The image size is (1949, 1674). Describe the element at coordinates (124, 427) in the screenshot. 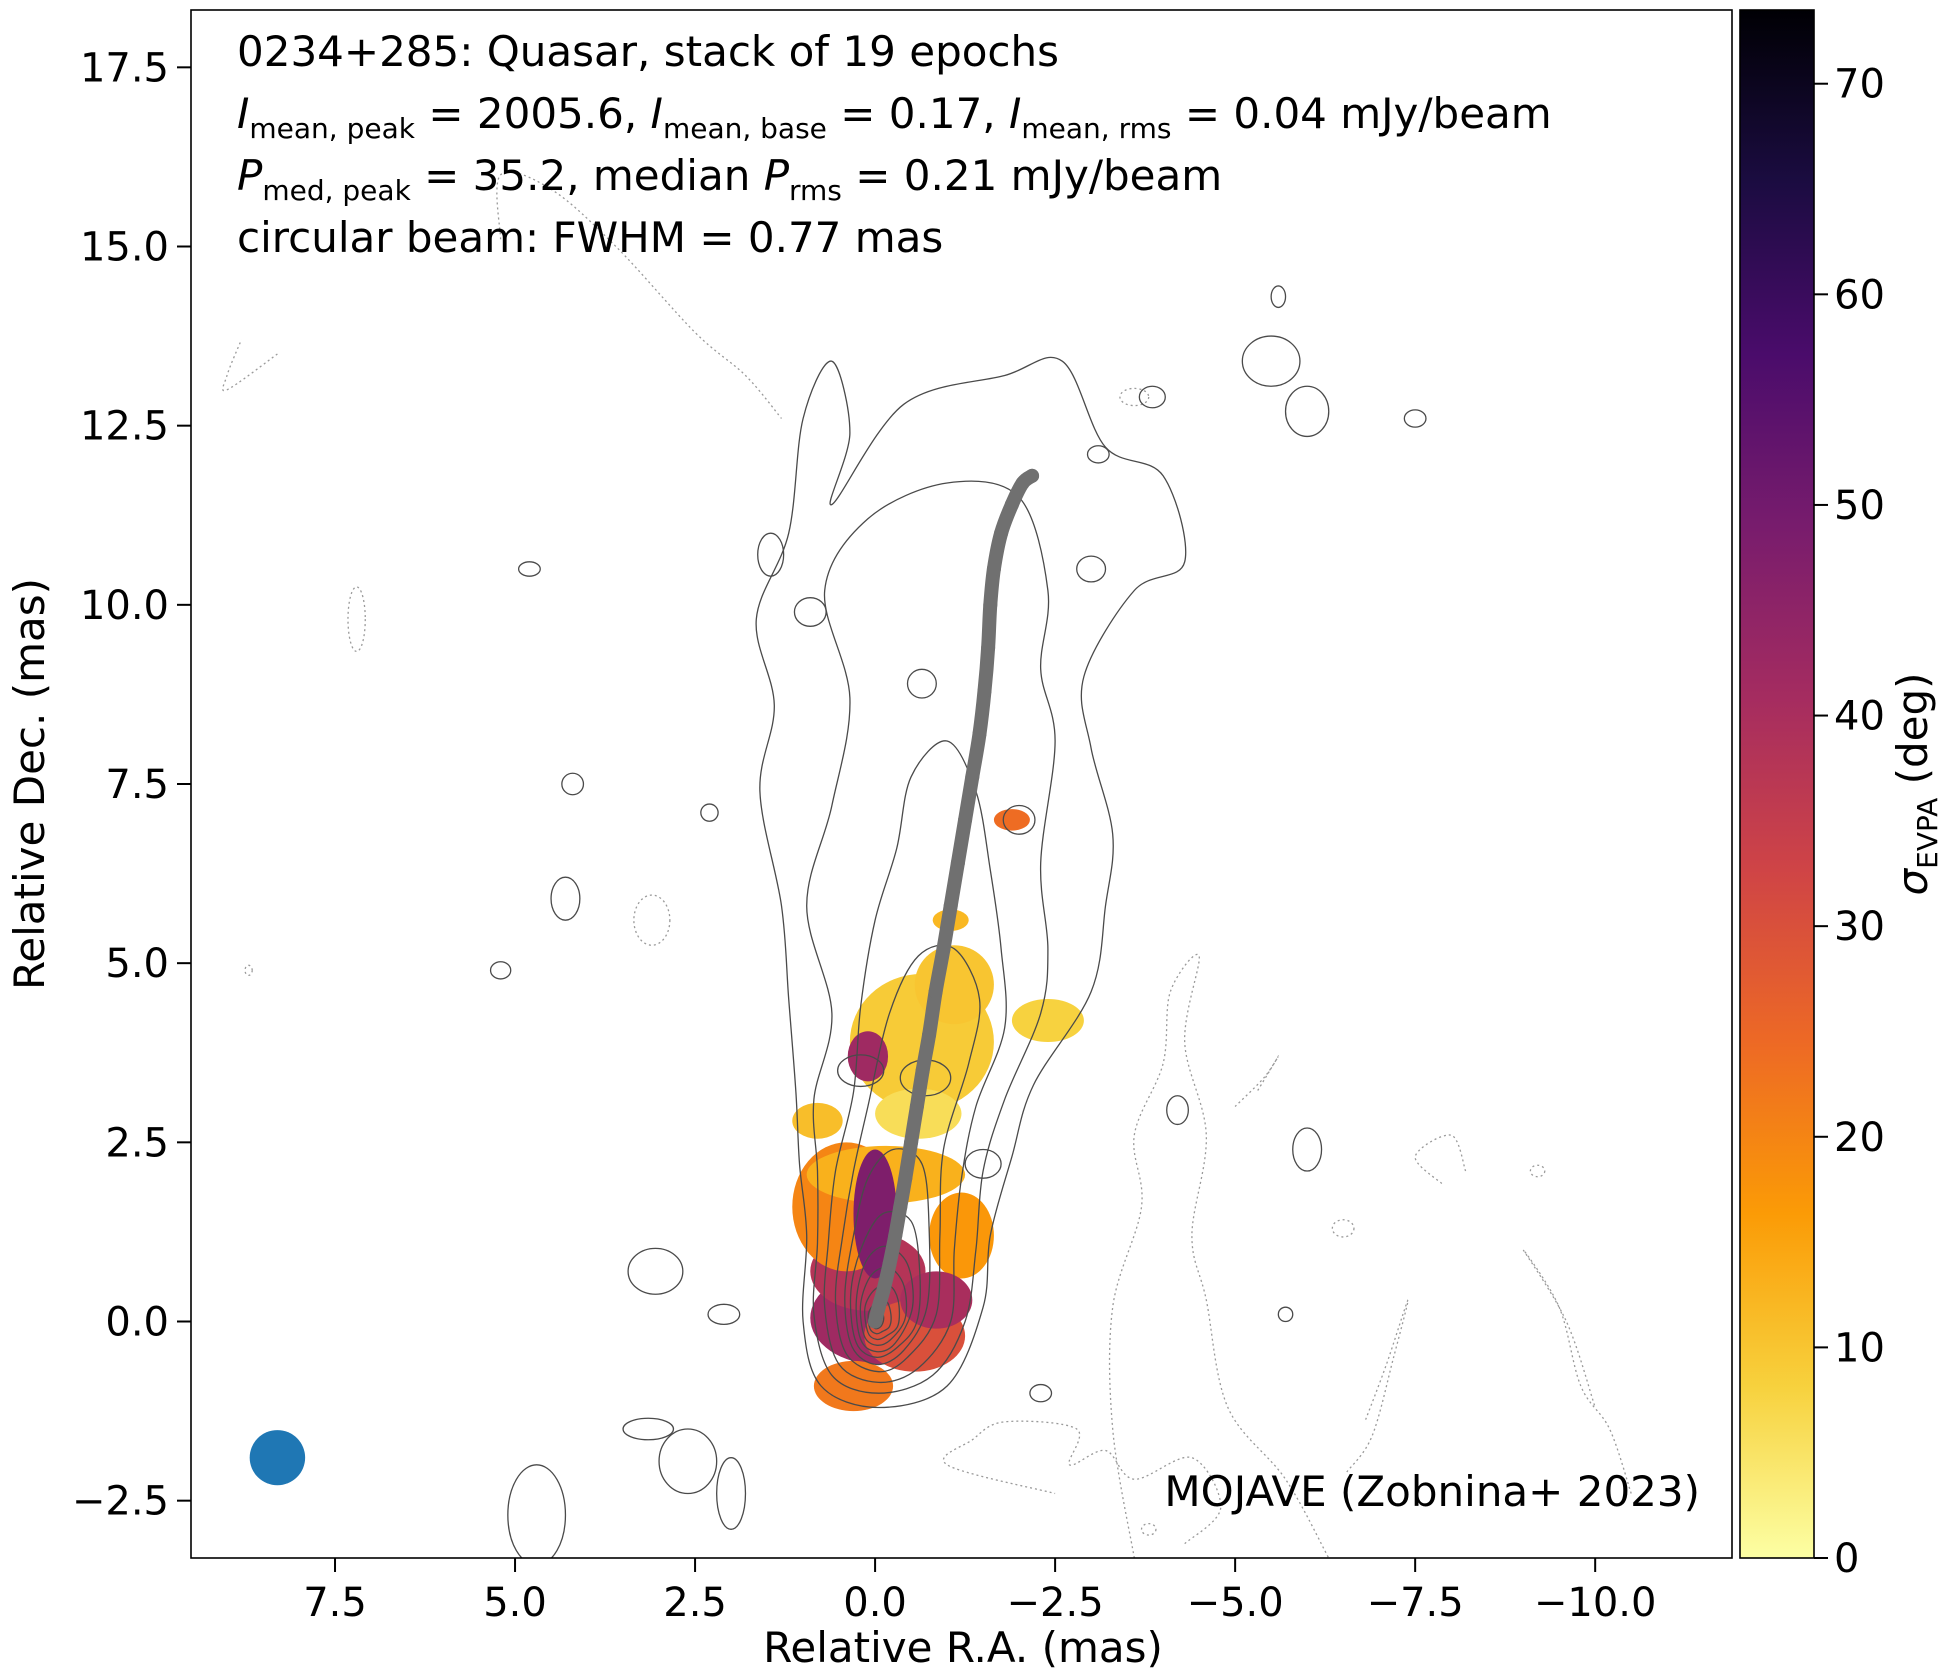

I see `y-tick-label: 12.5` at that location.